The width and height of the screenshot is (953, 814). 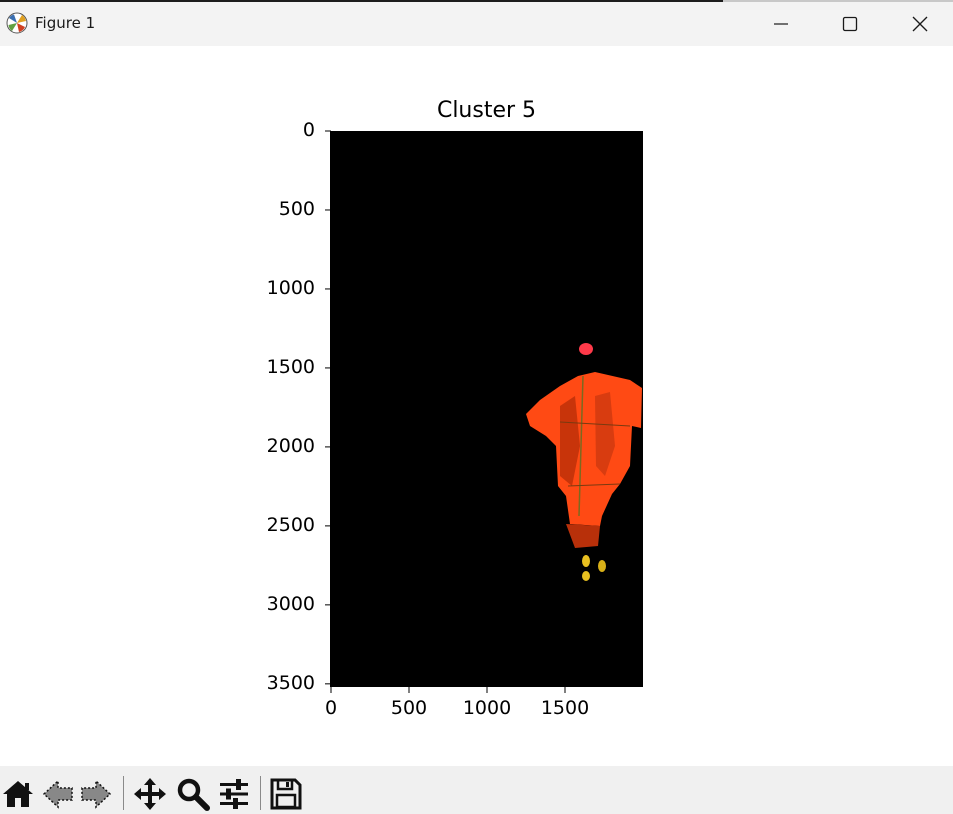 I want to click on maximize-button, so click(x=850, y=24).